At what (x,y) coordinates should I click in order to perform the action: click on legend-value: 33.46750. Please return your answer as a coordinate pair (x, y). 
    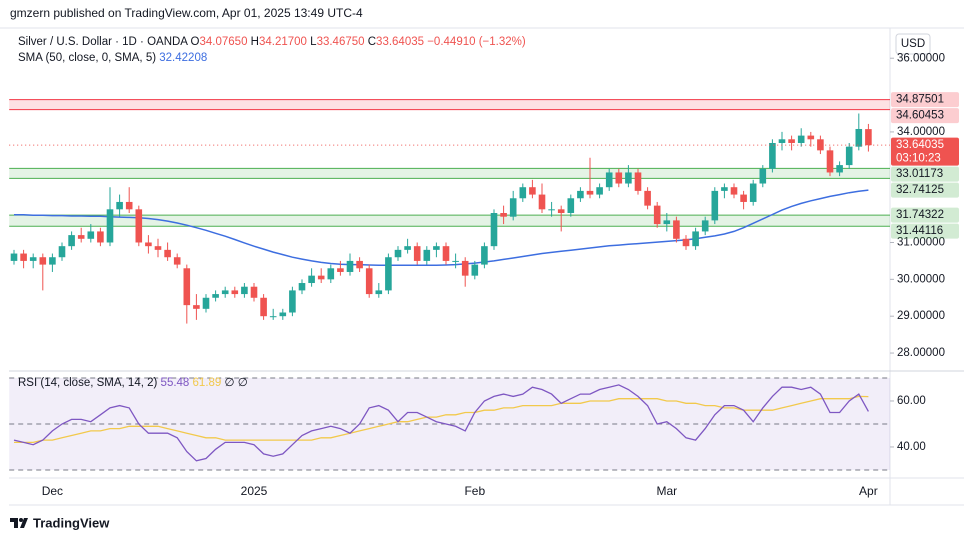
    Looking at the image, I should click on (341, 42).